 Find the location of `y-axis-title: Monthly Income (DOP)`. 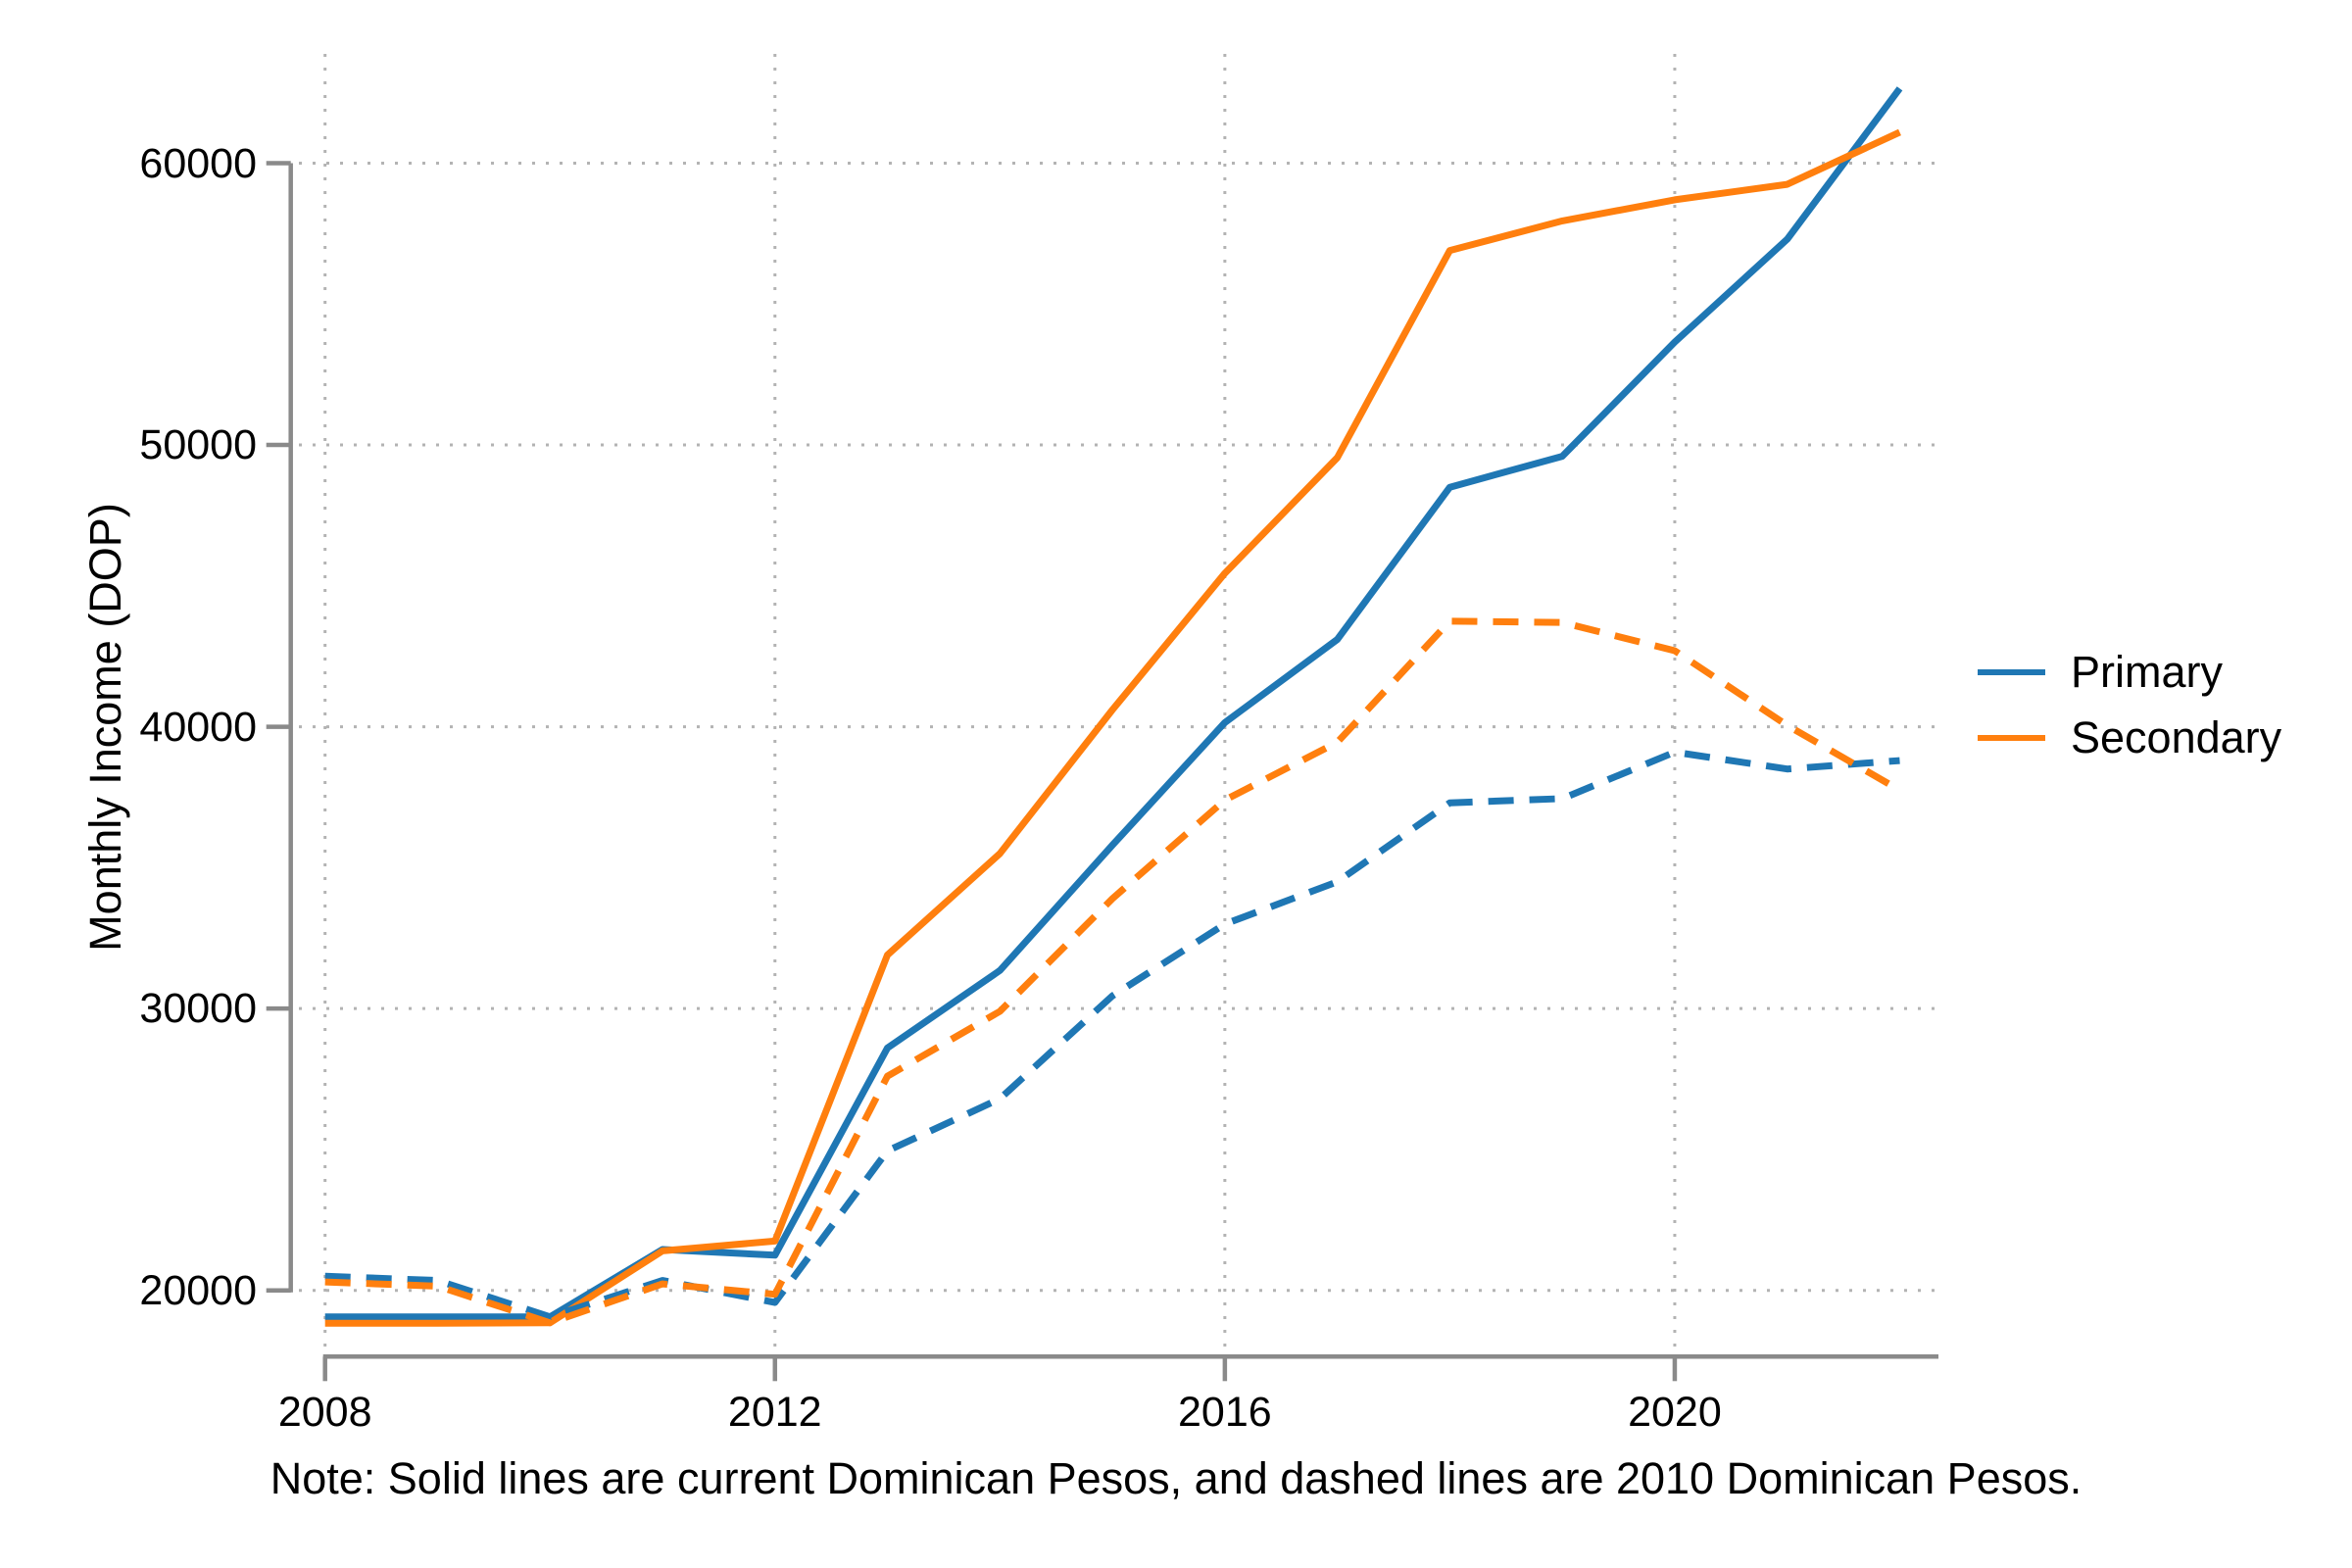

y-axis-title: Monthly Income (DOP) is located at coordinates (105, 727).